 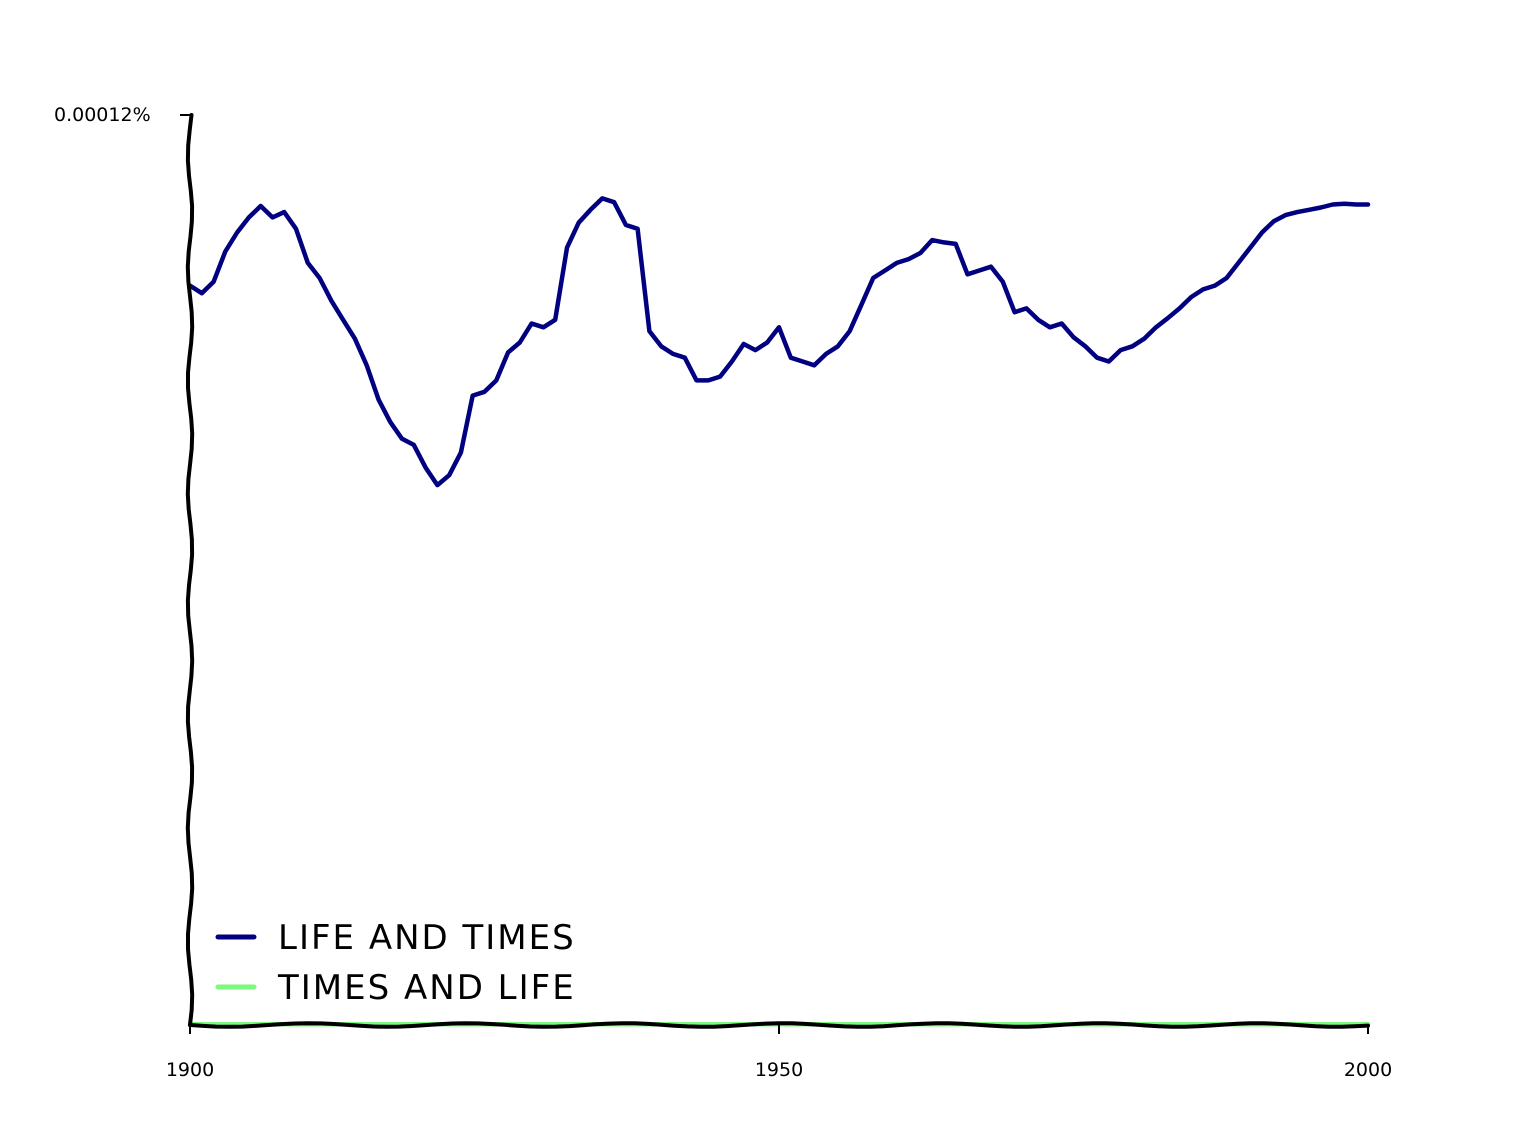 What do you see at coordinates (779, 1070) in the screenshot?
I see `x-tick-label-1950: 1950` at bounding box center [779, 1070].